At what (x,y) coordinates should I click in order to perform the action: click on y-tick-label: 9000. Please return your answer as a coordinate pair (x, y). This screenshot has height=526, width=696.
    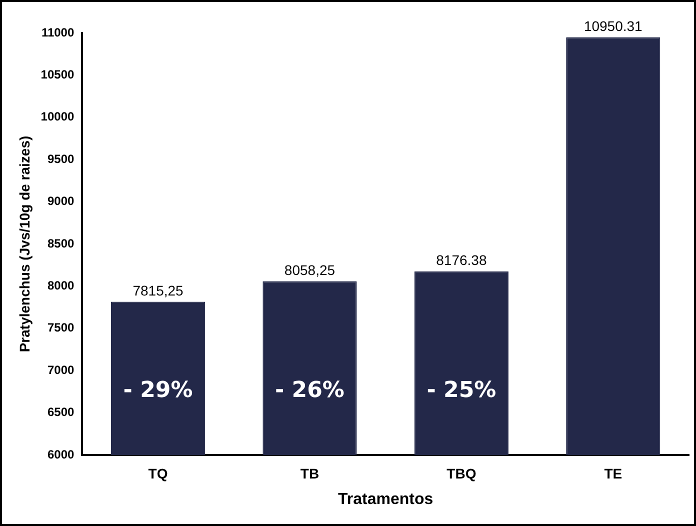
    Looking at the image, I should click on (60, 201).